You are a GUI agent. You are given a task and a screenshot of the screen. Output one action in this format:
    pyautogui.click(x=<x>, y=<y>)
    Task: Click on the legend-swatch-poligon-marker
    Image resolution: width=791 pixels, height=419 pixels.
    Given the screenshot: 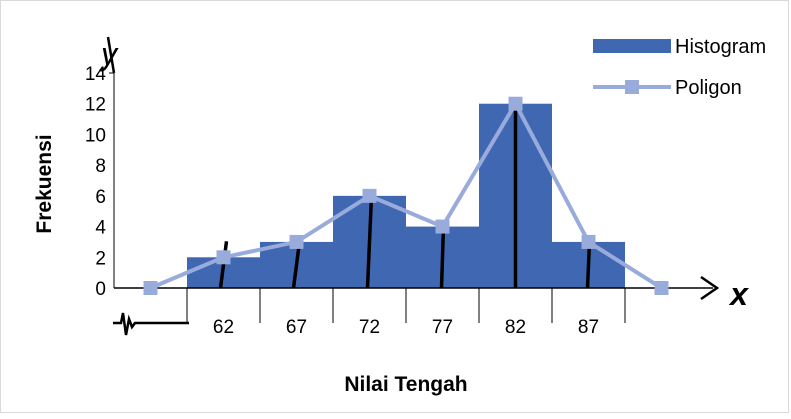 What is the action you would take?
    pyautogui.click(x=632, y=87)
    